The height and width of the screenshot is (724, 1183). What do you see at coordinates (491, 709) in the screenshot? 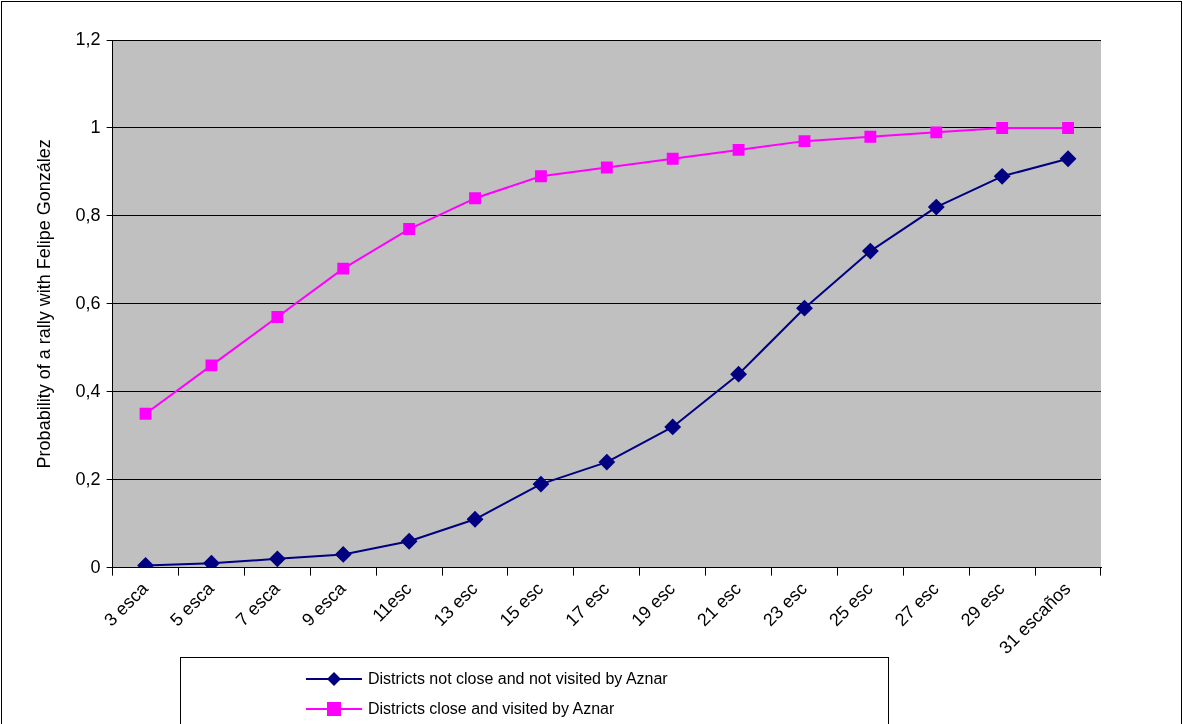
I see `legend-label: Districts close and visited by Aznar` at bounding box center [491, 709].